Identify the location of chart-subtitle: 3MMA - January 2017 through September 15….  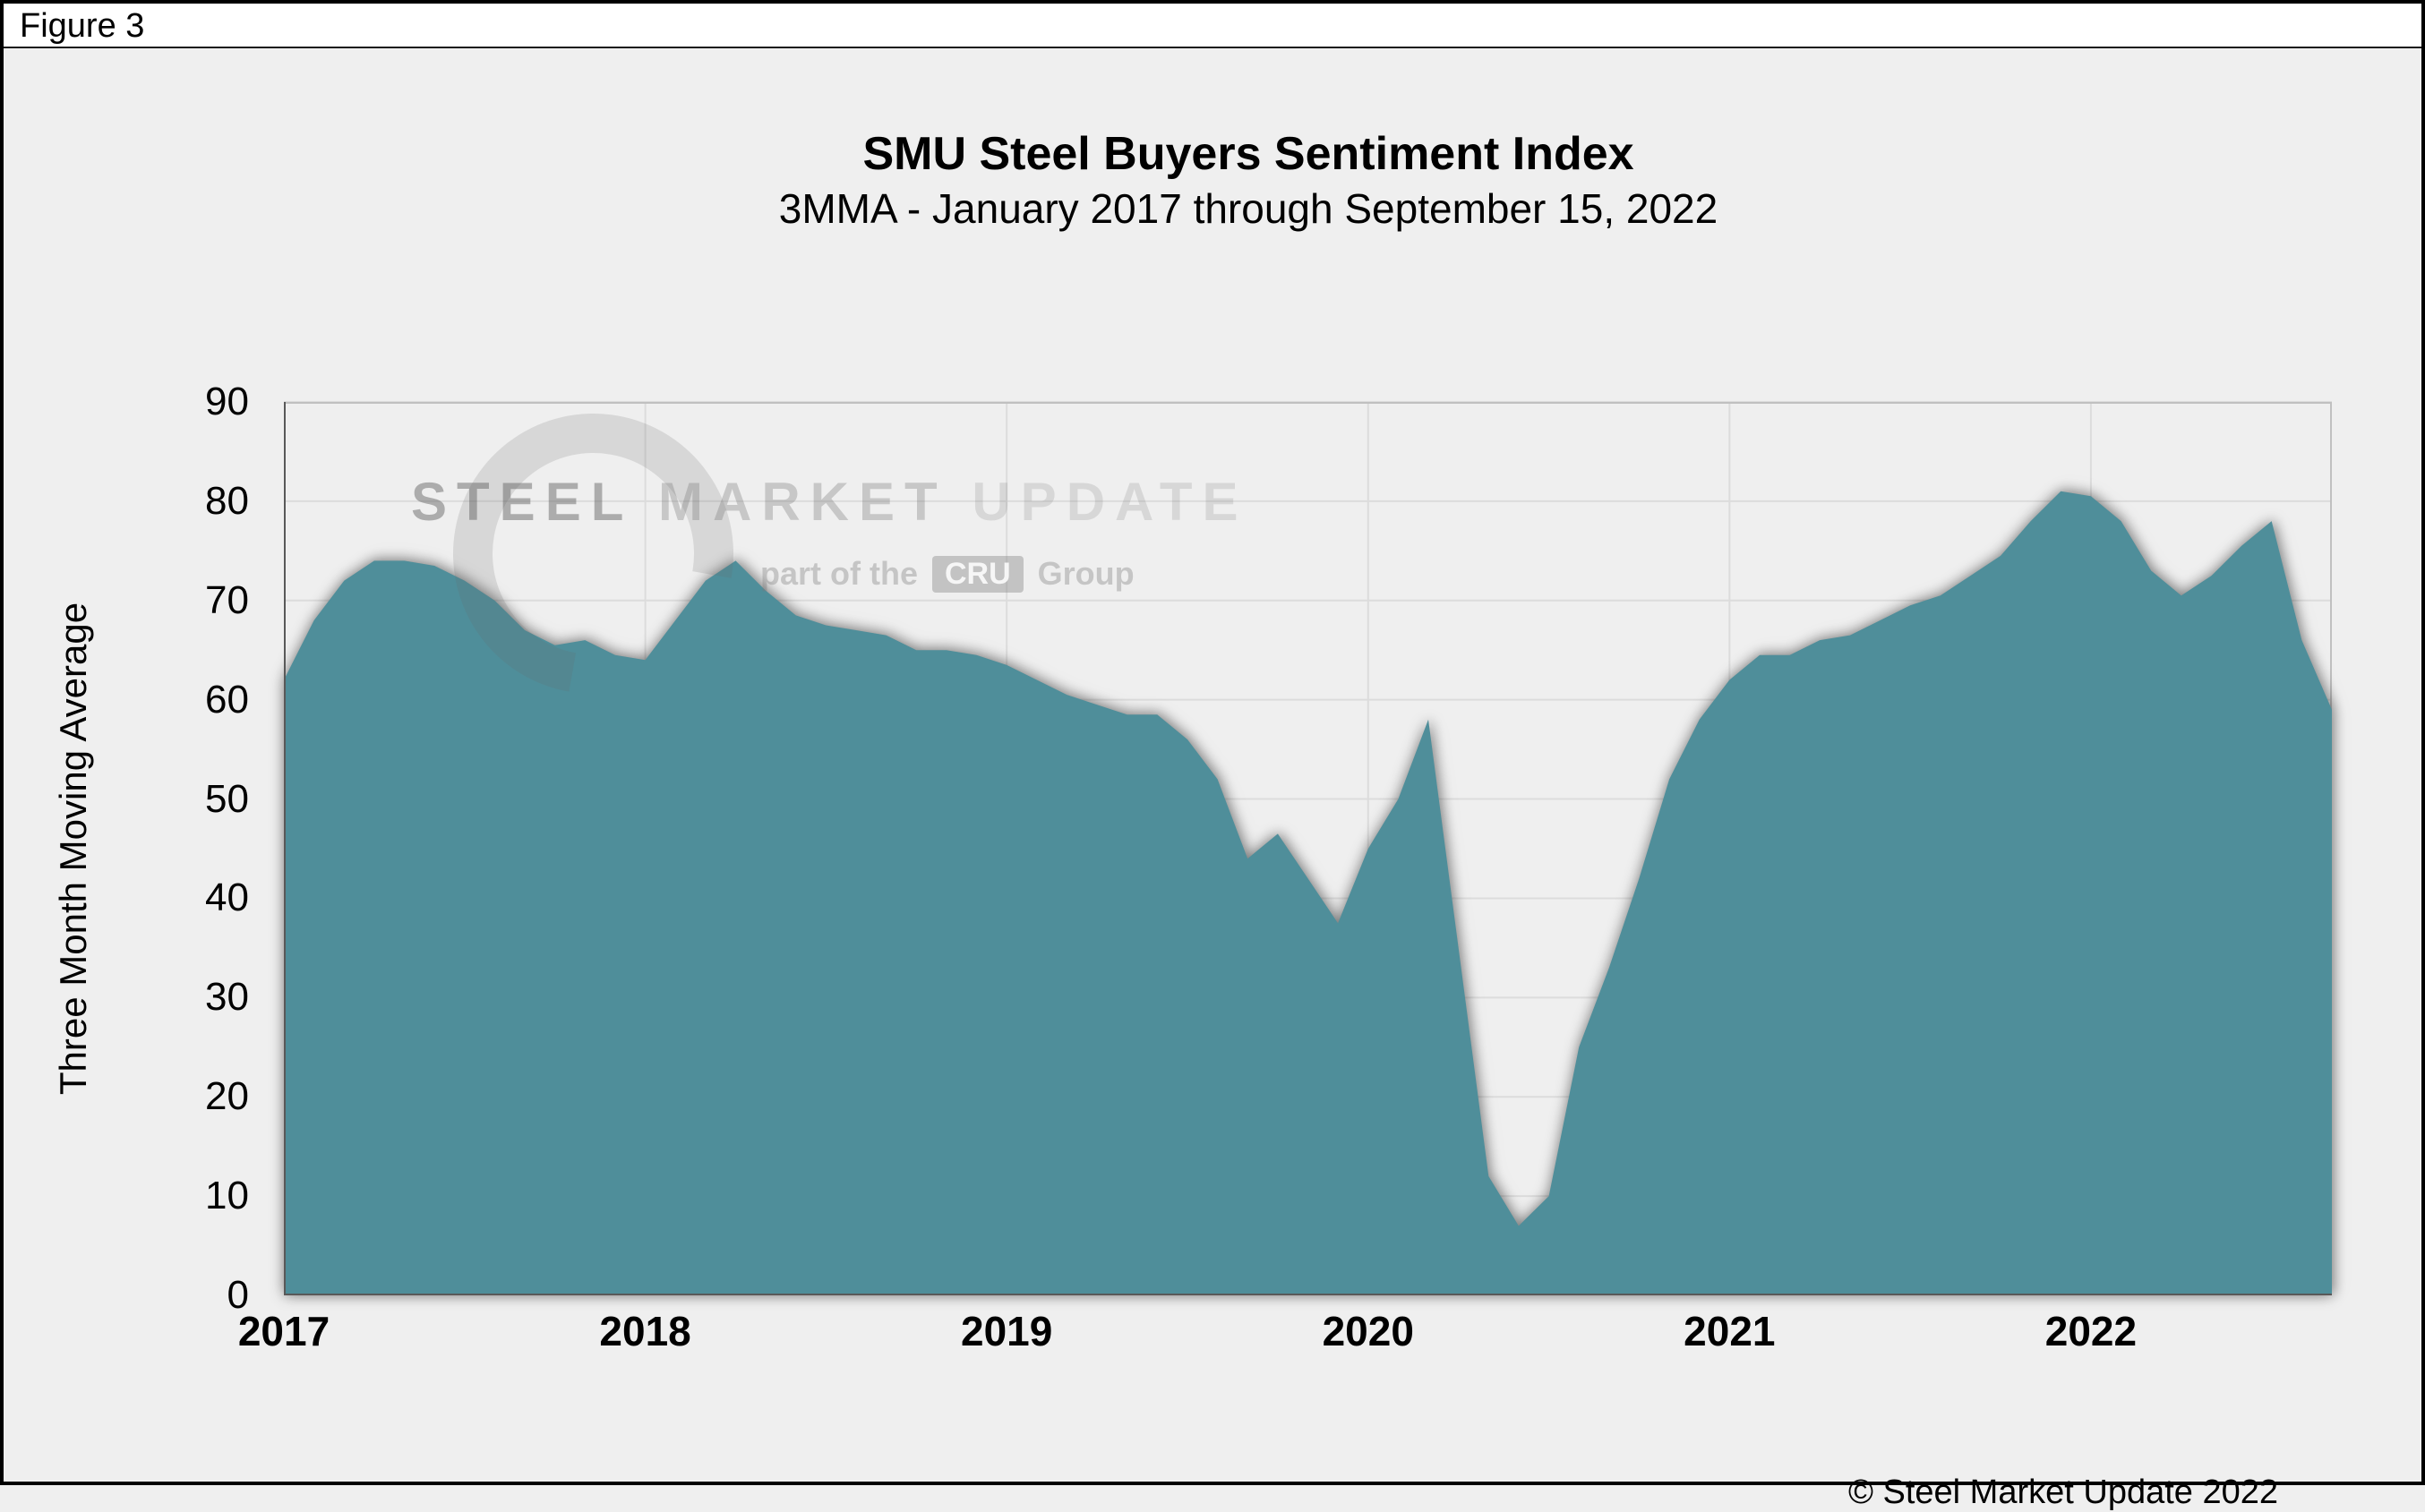
(1248, 208).